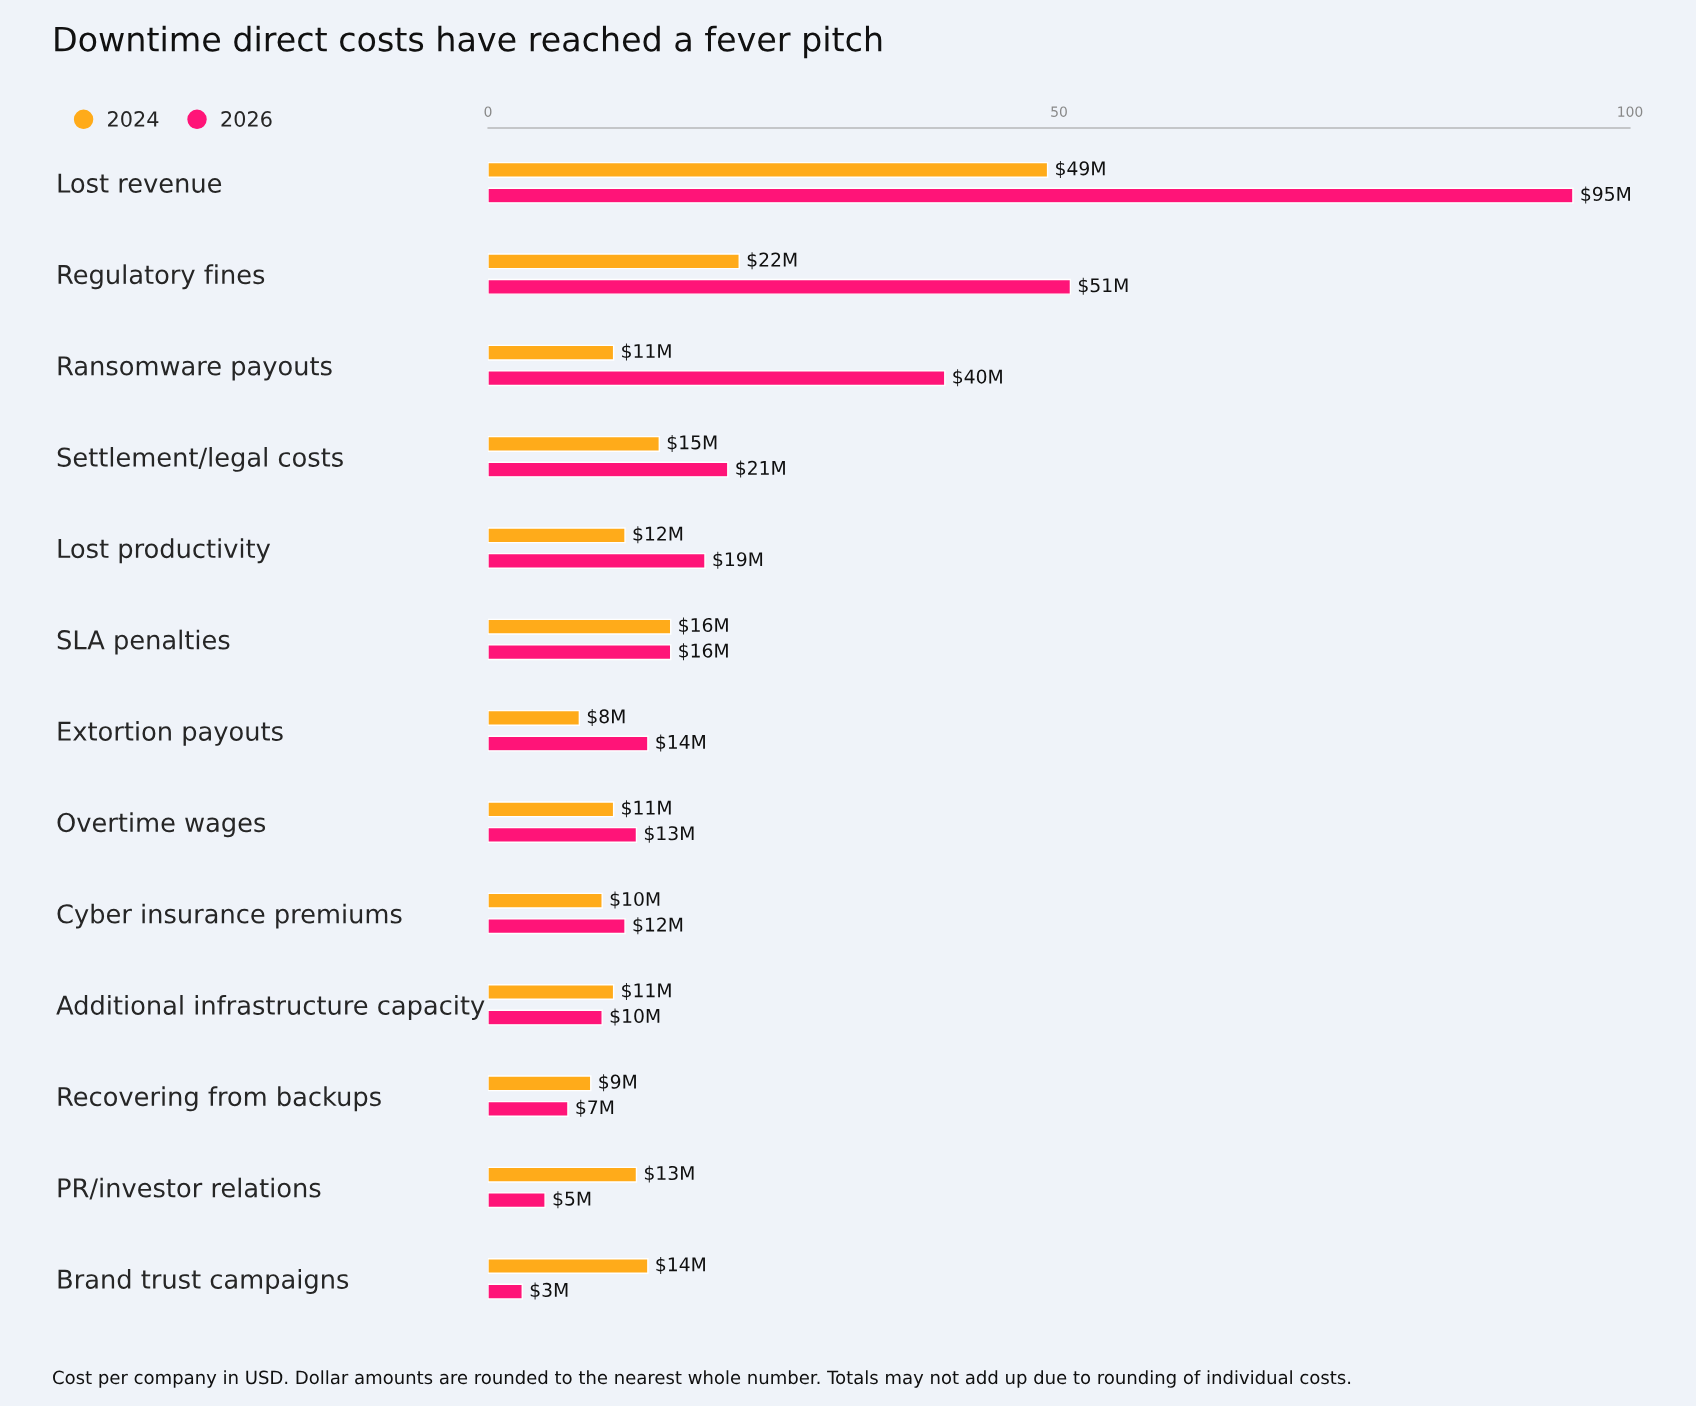 Image resolution: width=1696 pixels, height=1406 pixels. I want to click on legend-label: 2024, so click(133, 119).